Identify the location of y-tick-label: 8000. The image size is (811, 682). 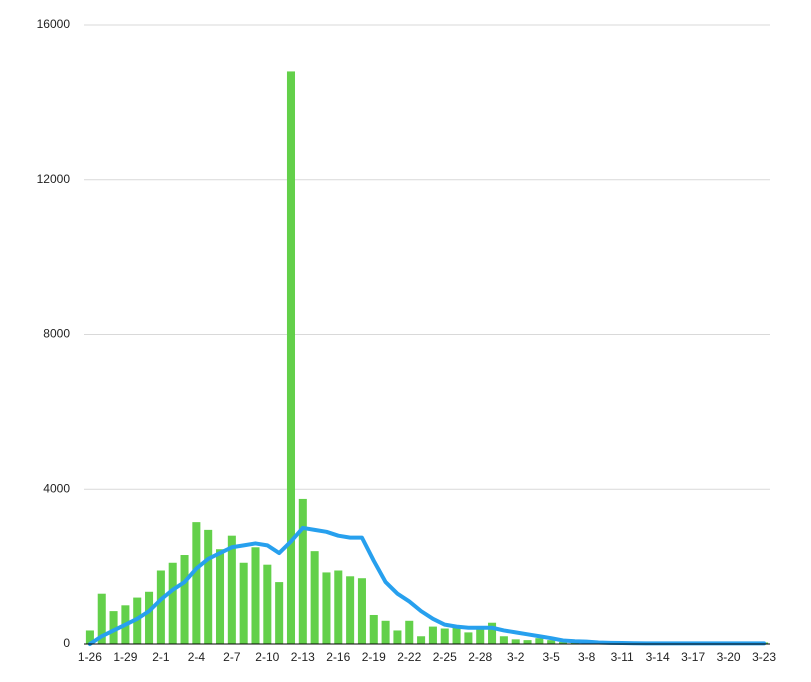
(56, 334).